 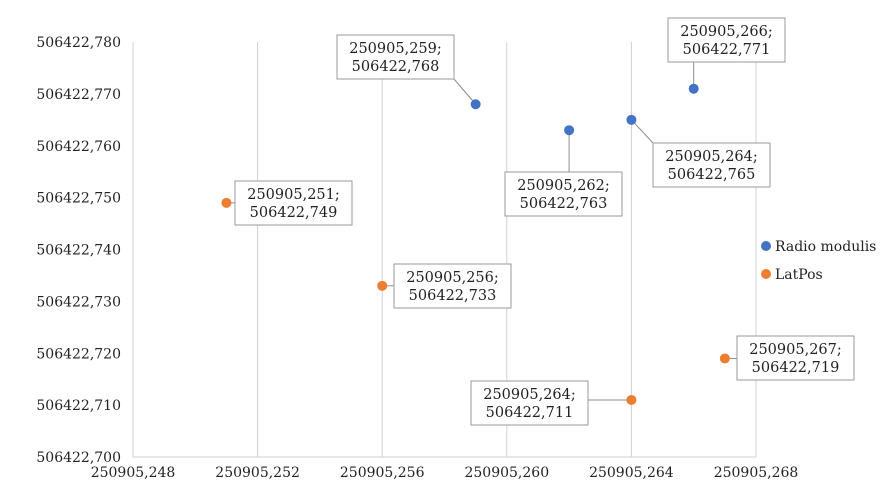 I want to click on x-tick-label: 250905,264, so click(x=631, y=473).